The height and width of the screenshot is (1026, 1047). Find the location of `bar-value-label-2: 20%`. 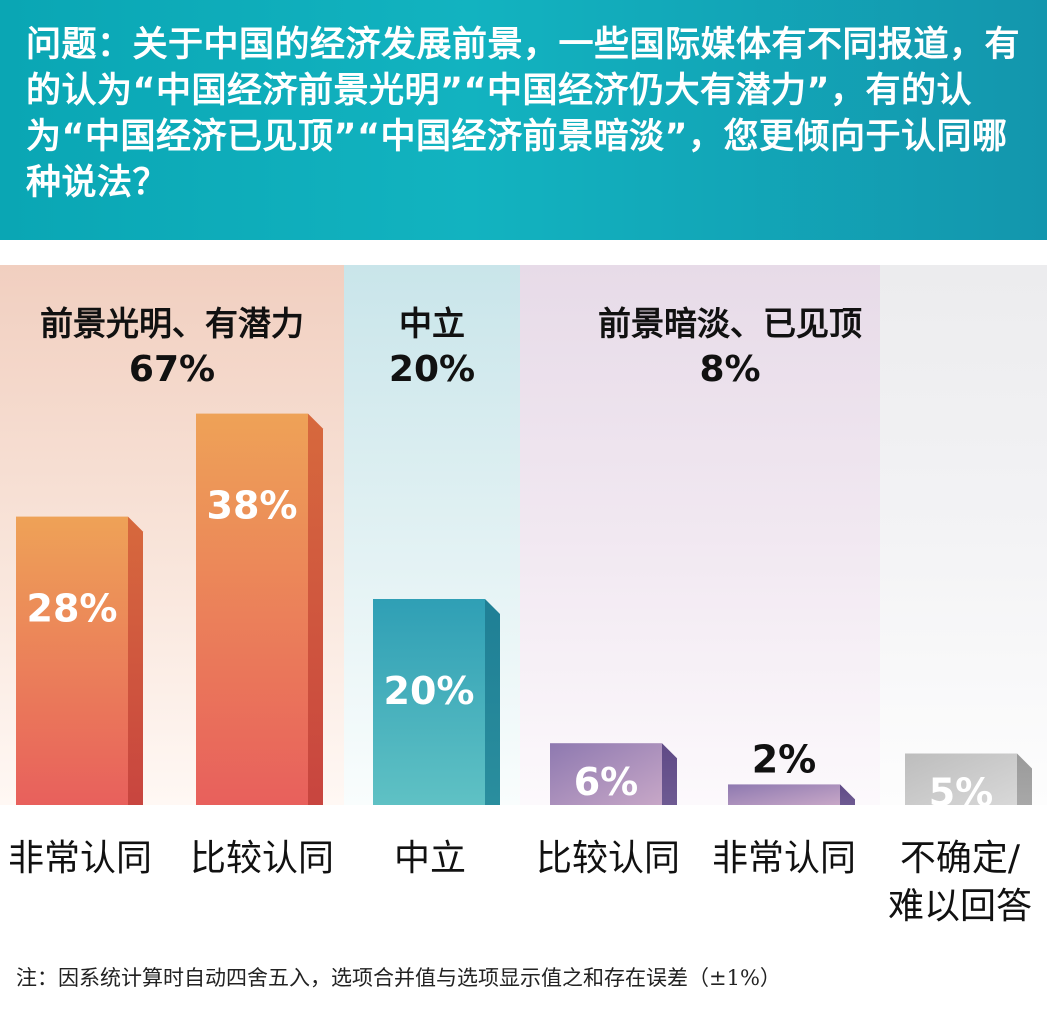

bar-value-label-2: 20% is located at coordinates (429, 691).